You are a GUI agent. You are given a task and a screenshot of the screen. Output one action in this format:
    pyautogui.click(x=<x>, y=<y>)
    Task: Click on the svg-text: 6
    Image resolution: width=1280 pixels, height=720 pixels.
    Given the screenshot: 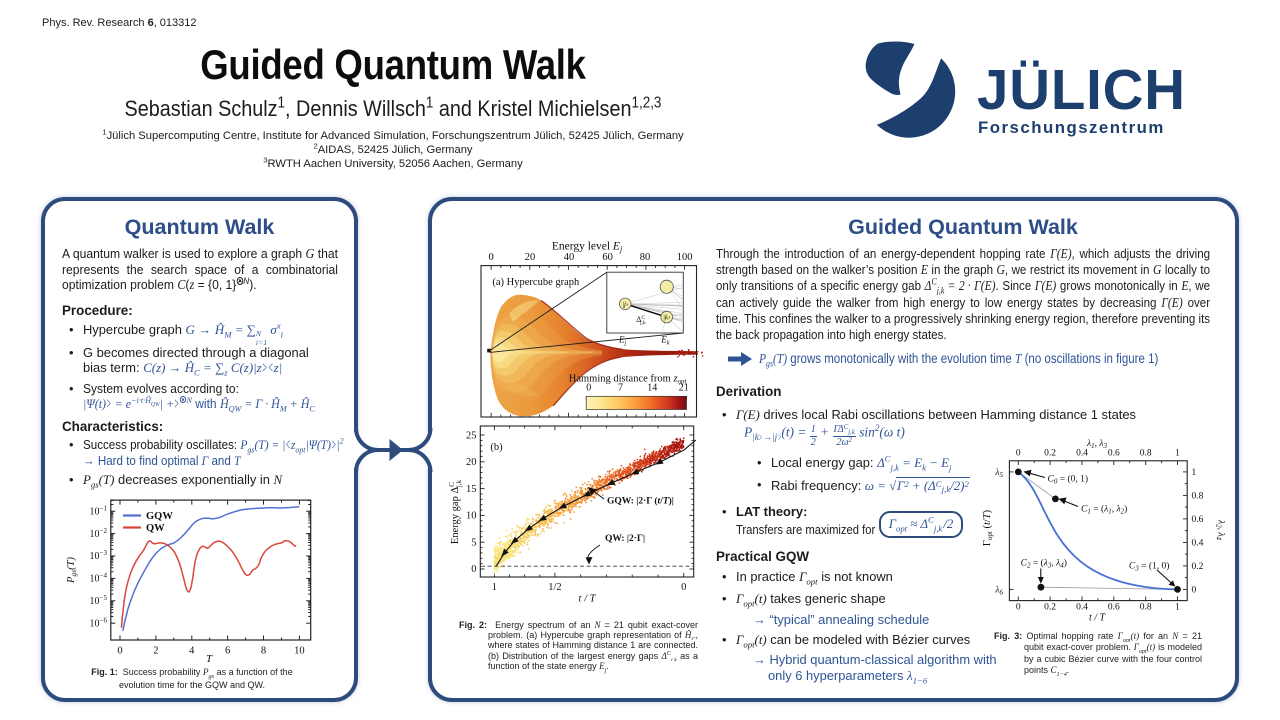 What is the action you would take?
    pyautogui.click(x=227, y=651)
    